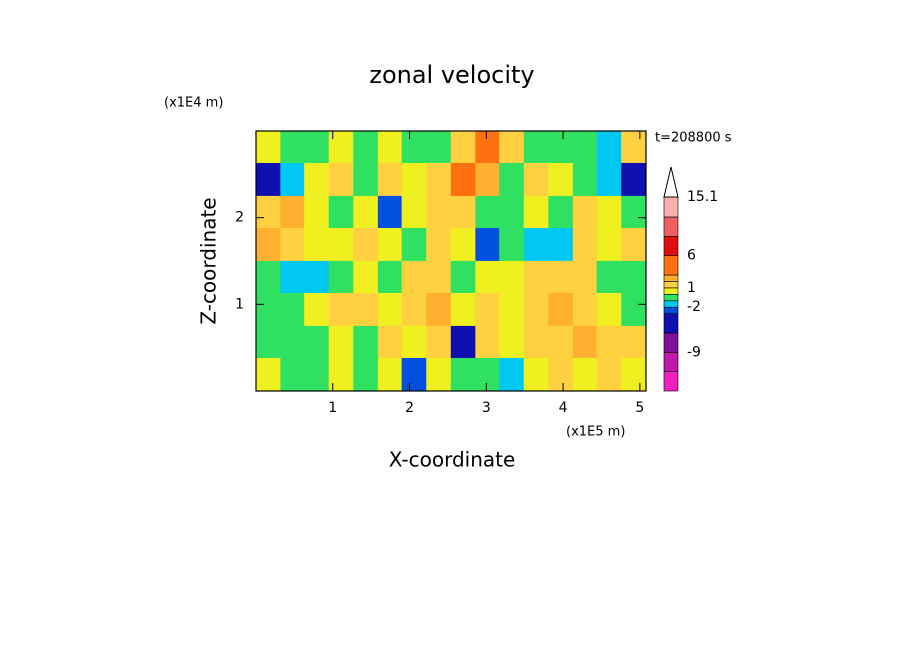 Image resolution: width=904 pixels, height=654 pixels. Describe the element at coordinates (671, 182) in the screenshot. I see `colorbar-extension` at that location.